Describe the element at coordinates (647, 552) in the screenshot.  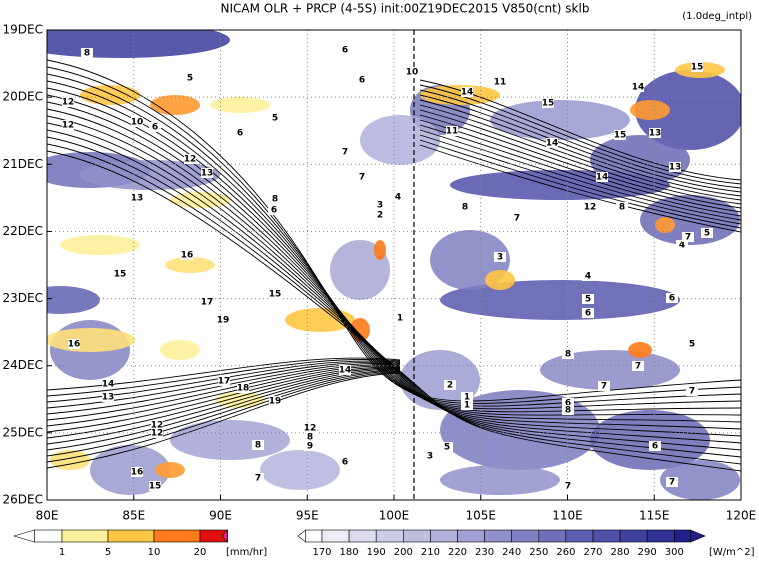
I see `colorbar-tick-label: 290` at that location.